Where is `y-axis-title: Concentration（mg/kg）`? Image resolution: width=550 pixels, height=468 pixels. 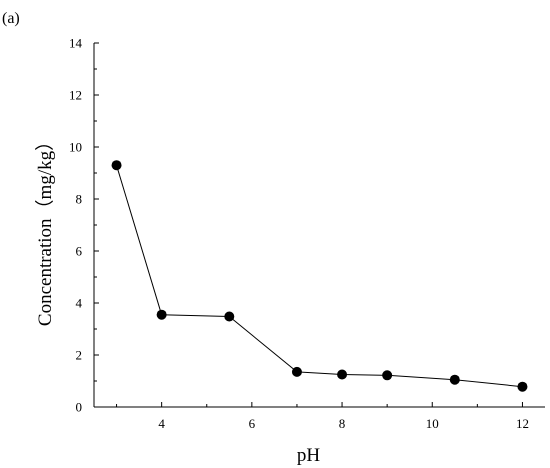
y-axis-title: Concentration（mg/kg） is located at coordinates (45, 229).